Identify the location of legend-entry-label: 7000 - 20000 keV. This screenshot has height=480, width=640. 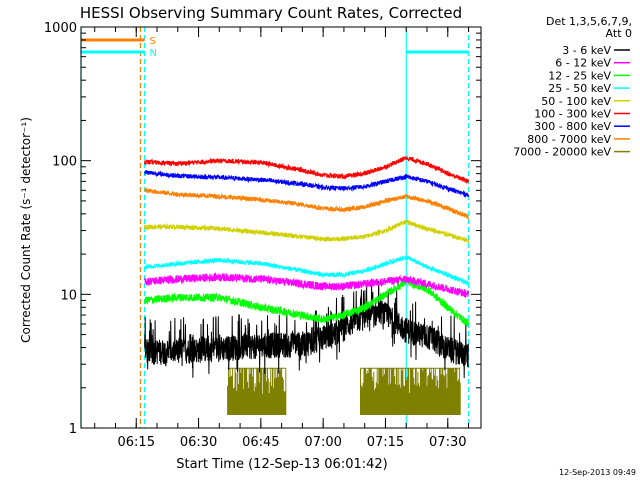
(562, 152).